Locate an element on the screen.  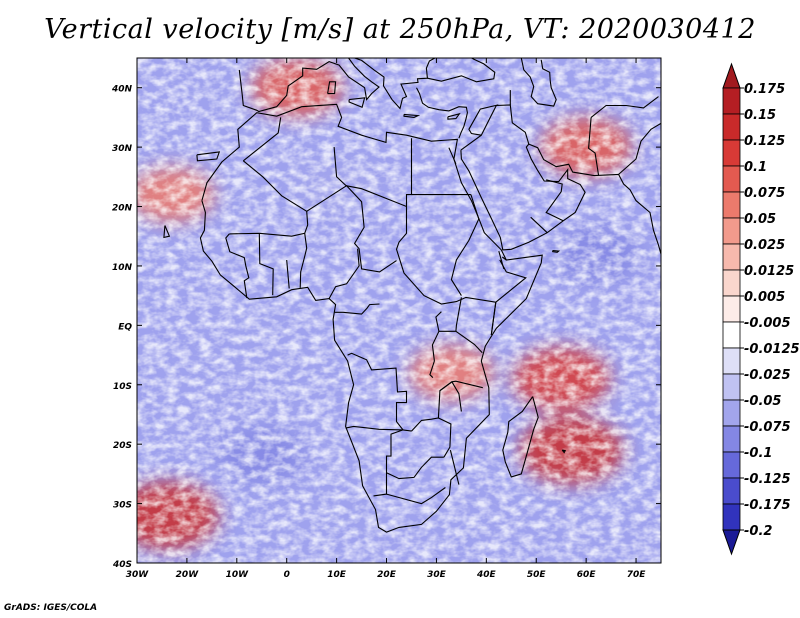
coastline-canary-islands is located at coordinates (208, 156).